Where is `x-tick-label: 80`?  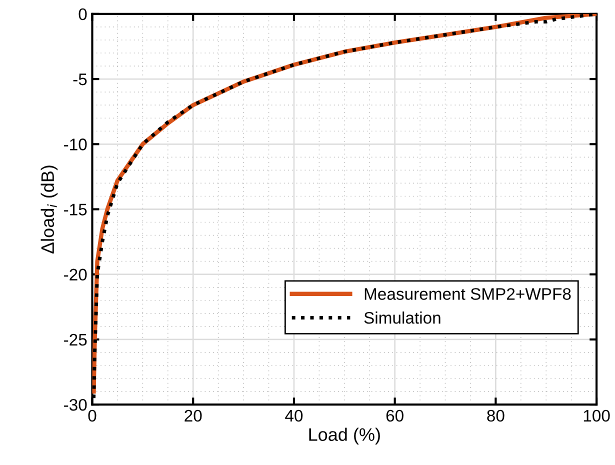 x-tick-label: 80 is located at coordinates (495, 416).